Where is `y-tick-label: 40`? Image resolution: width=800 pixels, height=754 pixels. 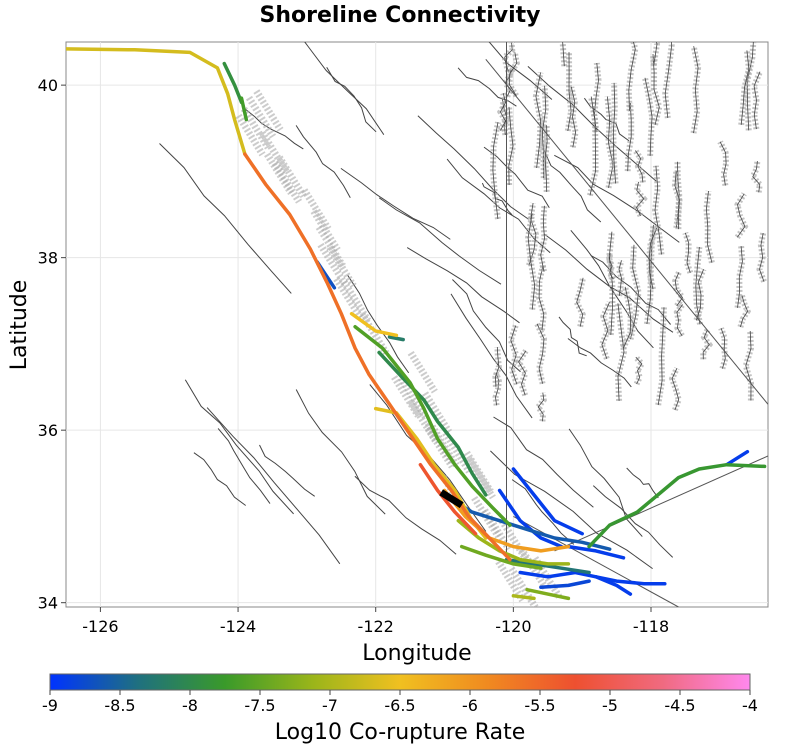 y-tick-label: 40 is located at coordinates (48, 85).